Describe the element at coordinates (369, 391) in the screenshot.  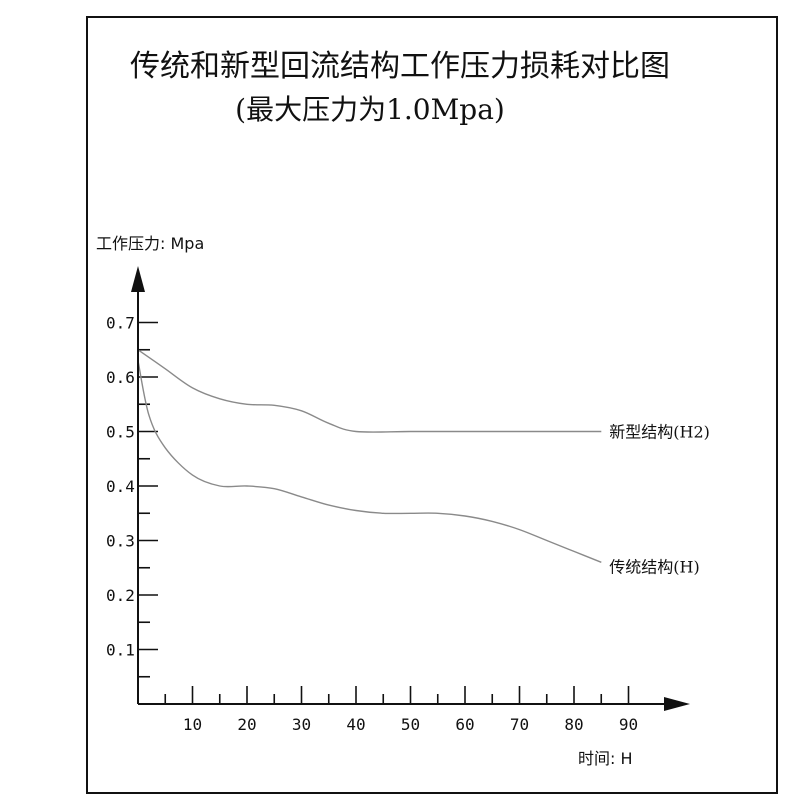
I see `series-line-new-structure` at that location.